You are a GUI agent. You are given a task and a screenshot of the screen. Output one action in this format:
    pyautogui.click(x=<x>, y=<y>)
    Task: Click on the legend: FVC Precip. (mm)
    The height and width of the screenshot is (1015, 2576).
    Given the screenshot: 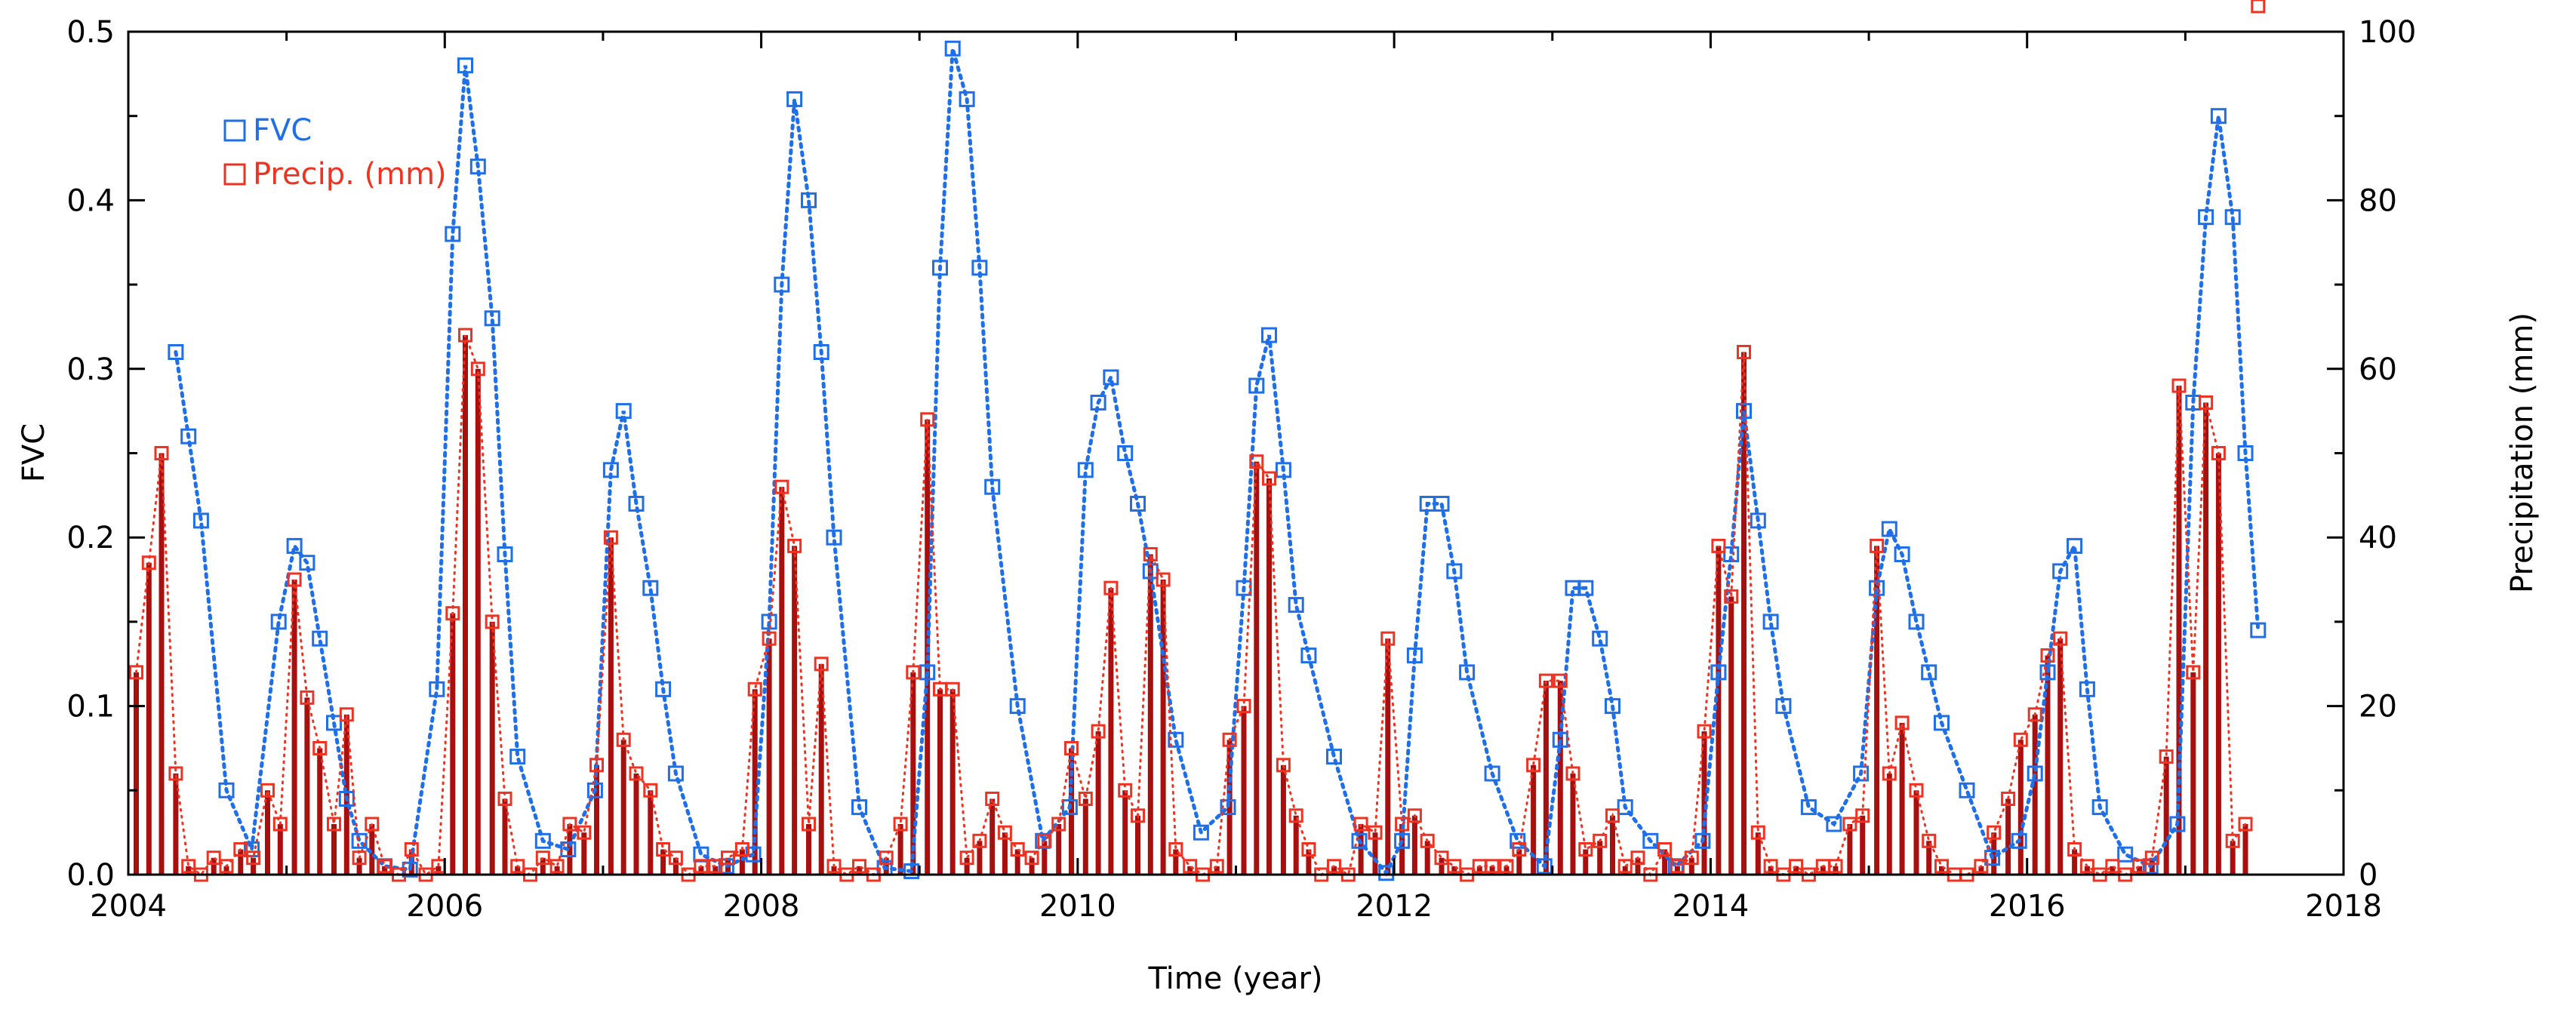 What is the action you would take?
    pyautogui.click(x=335, y=152)
    